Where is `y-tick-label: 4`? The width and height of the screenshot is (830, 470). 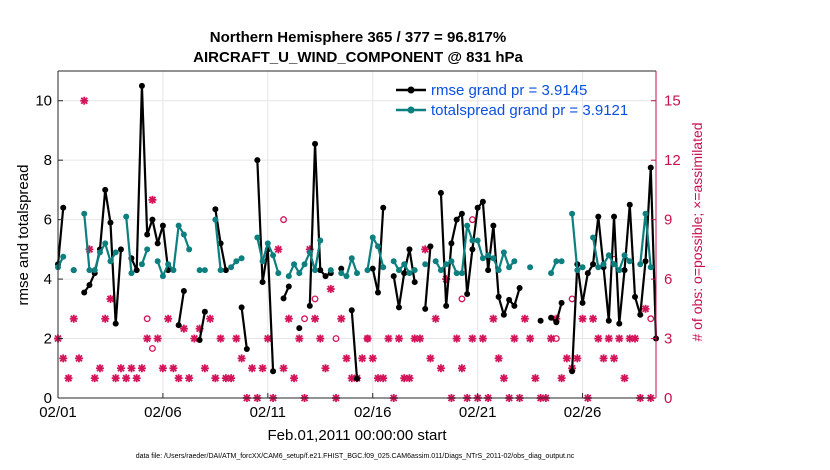 y-tick-label: 4 is located at coordinates (48, 279).